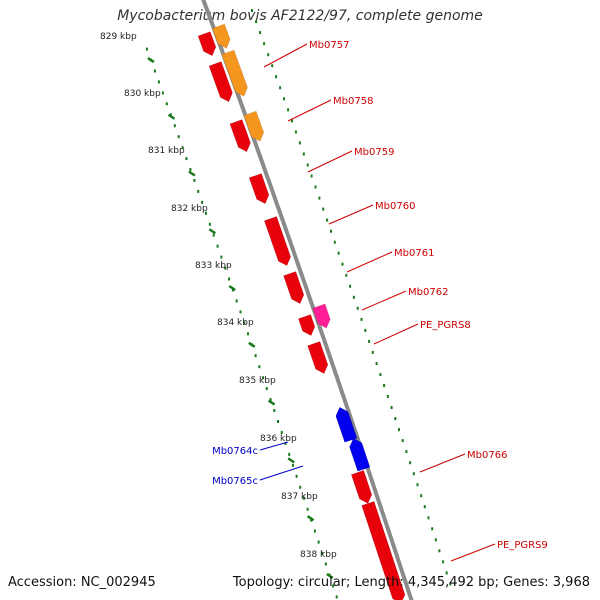 The image size is (600, 600). What do you see at coordinates (299, 497) in the screenshot?
I see `scale-label: 837 kbp` at bounding box center [299, 497].